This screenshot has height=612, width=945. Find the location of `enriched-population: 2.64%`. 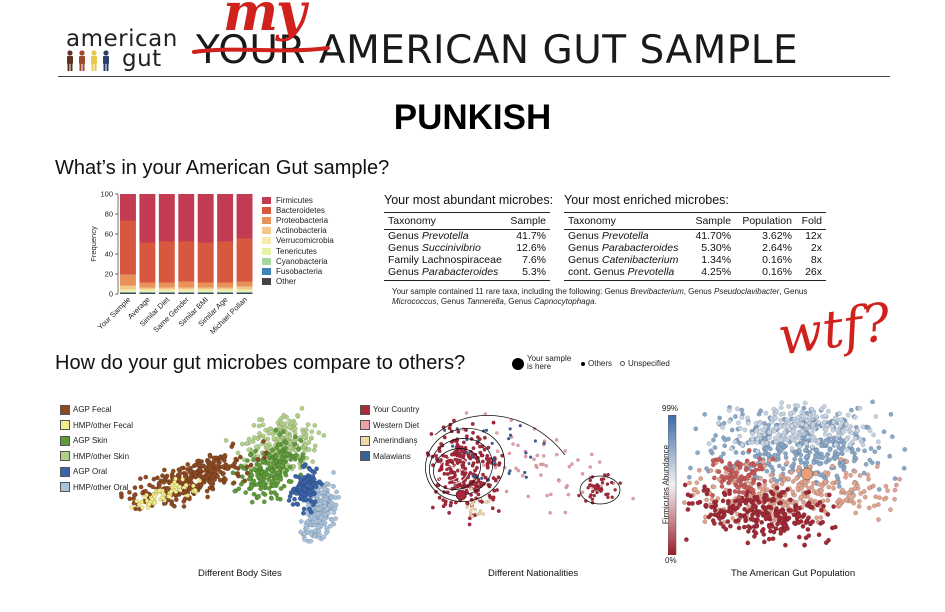

enriched-population: 2.64% is located at coordinates (777, 248).